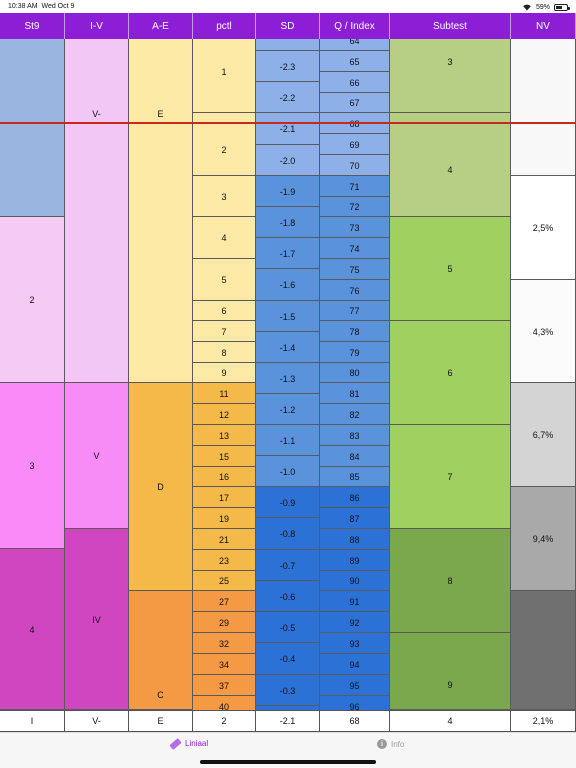 Image resolution: width=576 pixels, height=768 pixels. Describe the element at coordinates (355, 497) in the screenshot. I see `q-cell: 86` at that location.